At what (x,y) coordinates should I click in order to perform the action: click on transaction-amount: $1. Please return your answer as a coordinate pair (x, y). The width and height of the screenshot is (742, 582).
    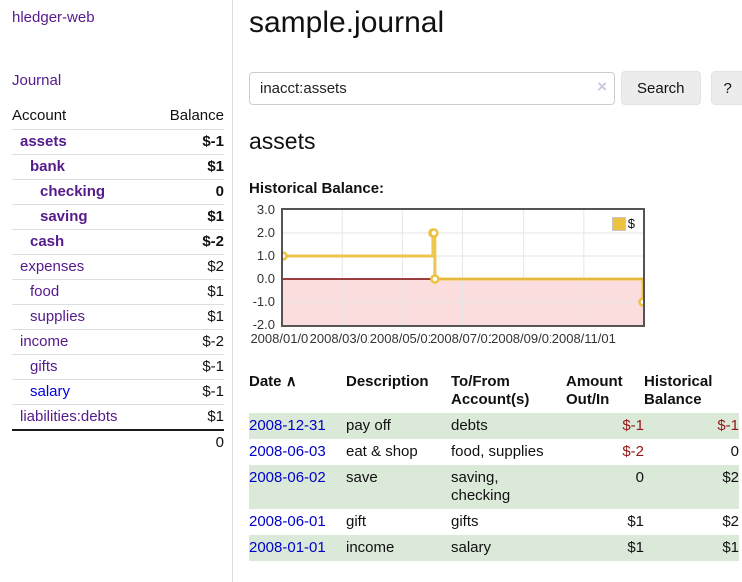
    Looking at the image, I should click on (635, 521).